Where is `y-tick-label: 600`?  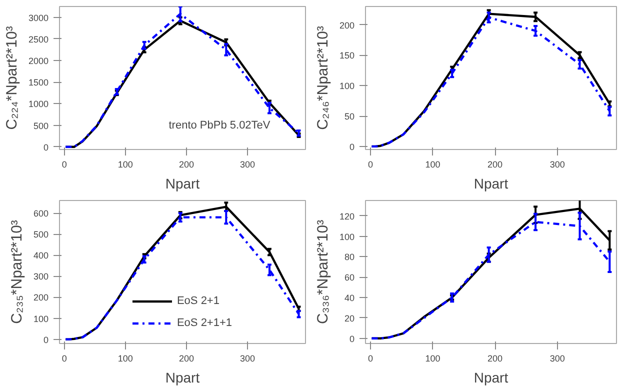
y-tick-label: 600 is located at coordinates (41, 213).